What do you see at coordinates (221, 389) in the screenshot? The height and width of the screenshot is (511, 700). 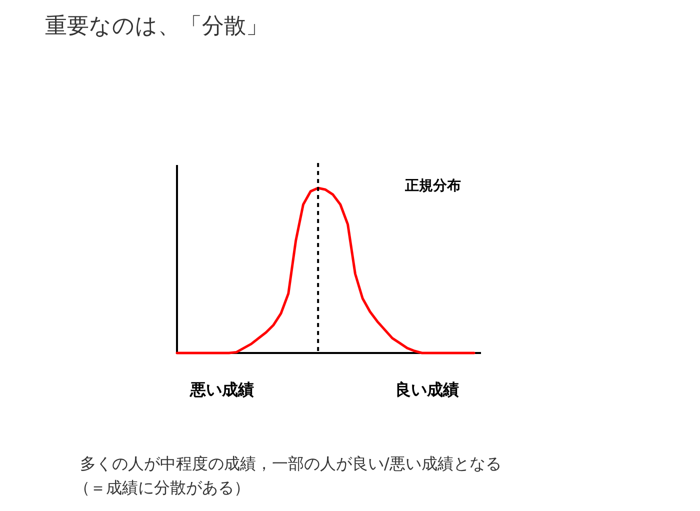 I see `text: 悪い成績` at bounding box center [221, 389].